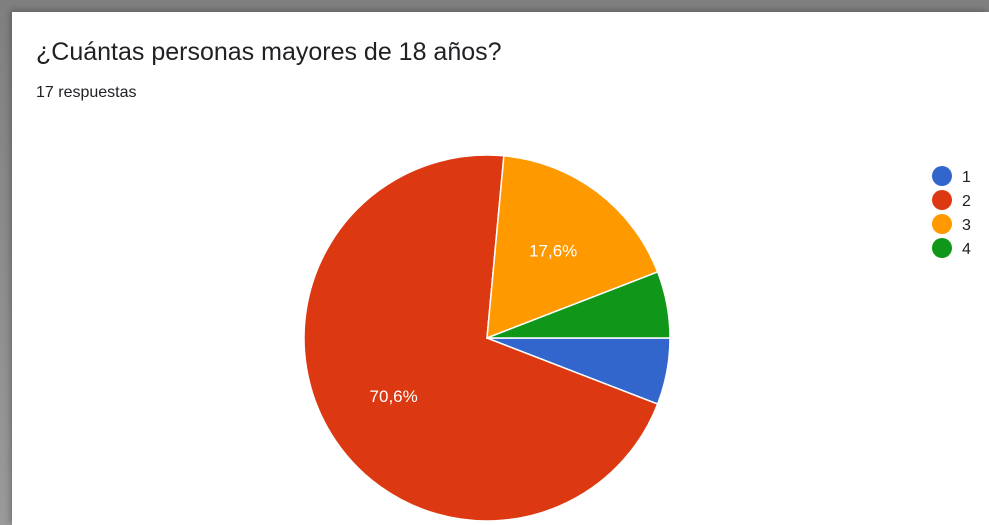 The width and height of the screenshot is (989, 525). I want to click on question-title: ¿Cuántas personas mayores de 18 años?, so click(269, 52).